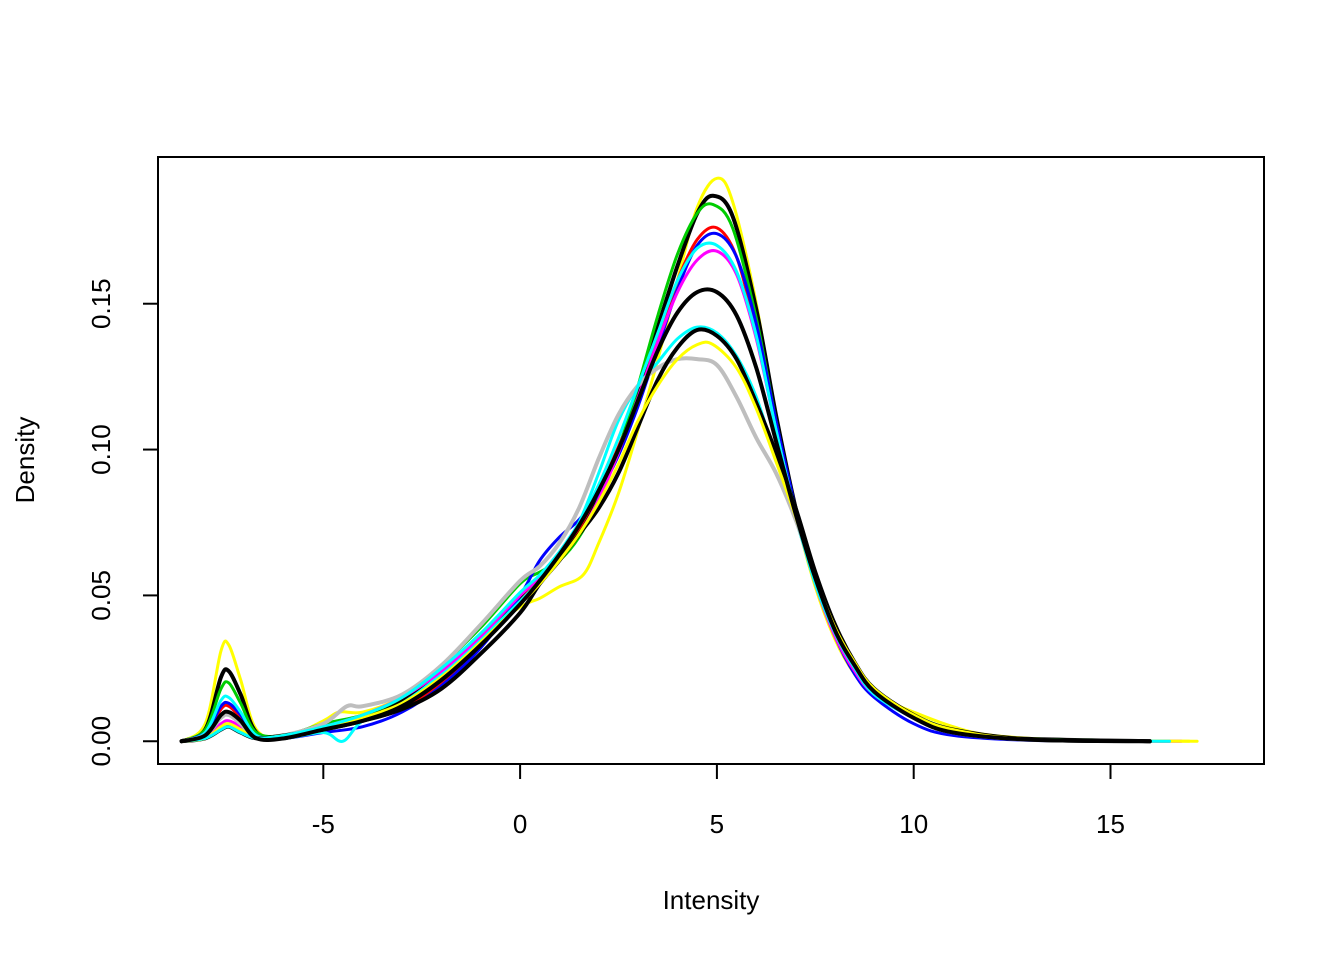 The width and height of the screenshot is (1344, 960). Describe the element at coordinates (718, 801) in the screenshot. I see `x-axis: -5 0 5 10 15` at that location.